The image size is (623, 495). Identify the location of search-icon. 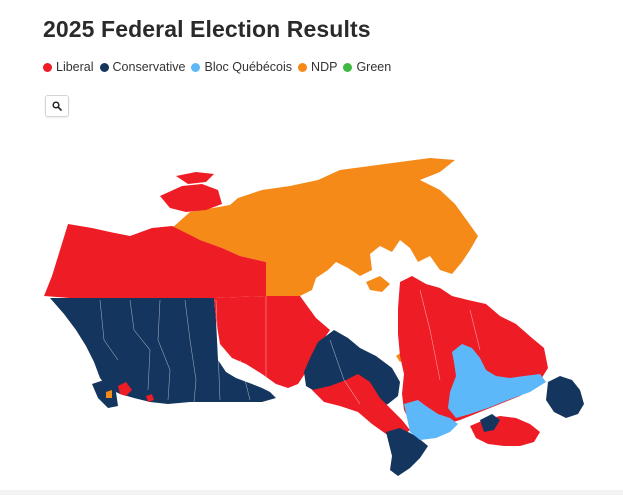
(57, 106).